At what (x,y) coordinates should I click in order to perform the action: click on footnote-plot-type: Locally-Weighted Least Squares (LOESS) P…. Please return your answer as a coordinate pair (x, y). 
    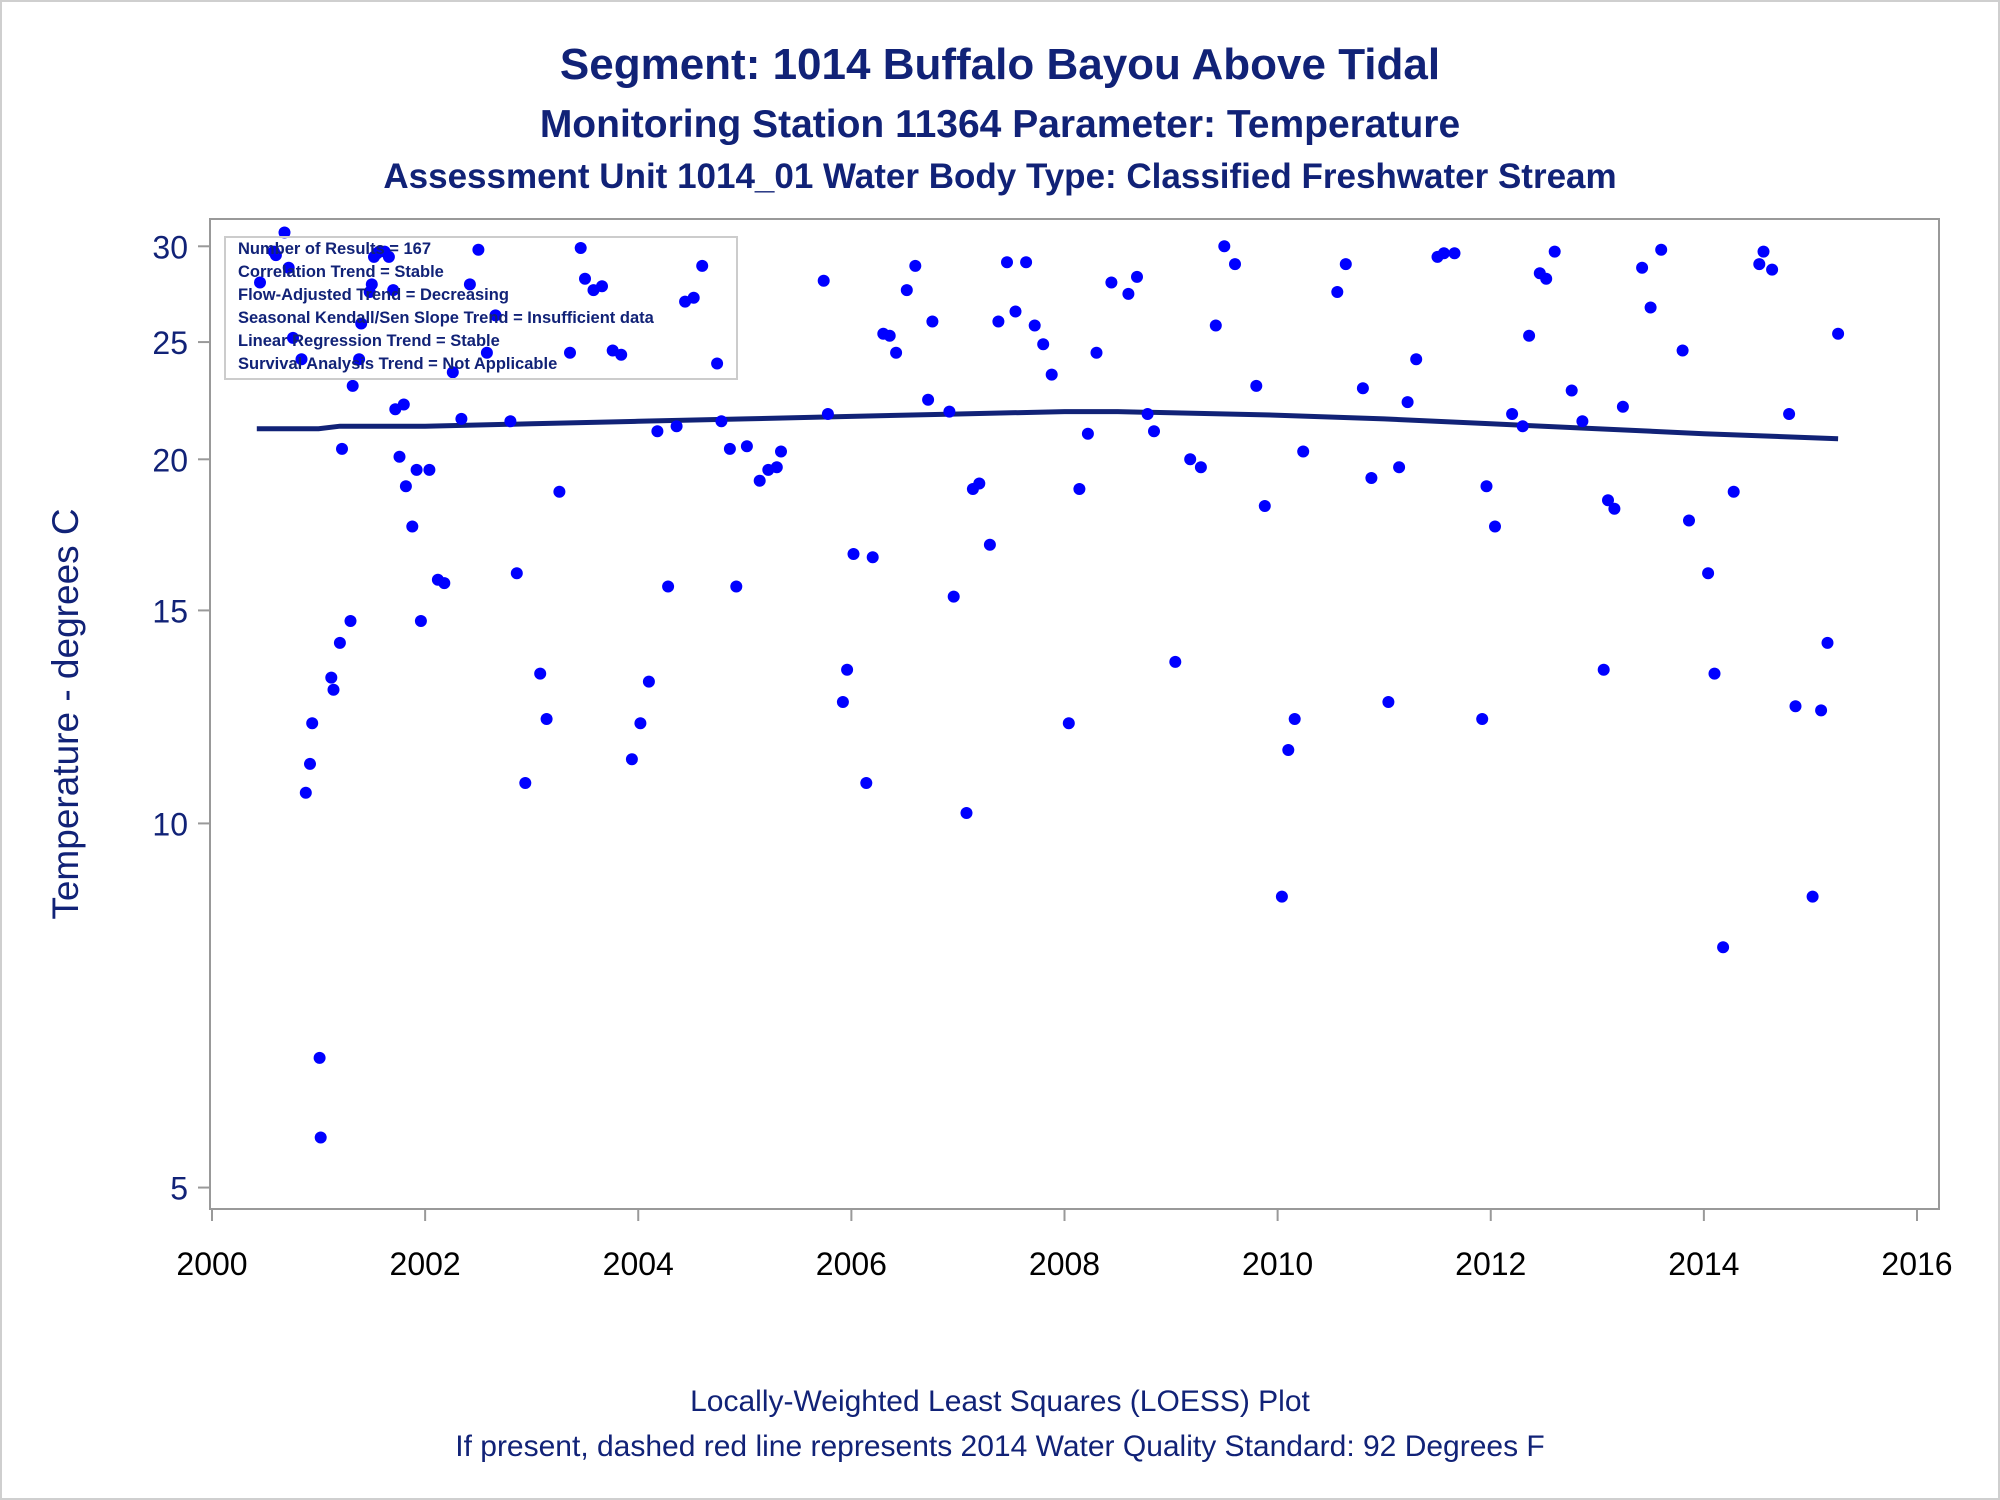
    Looking at the image, I should click on (1000, 1401).